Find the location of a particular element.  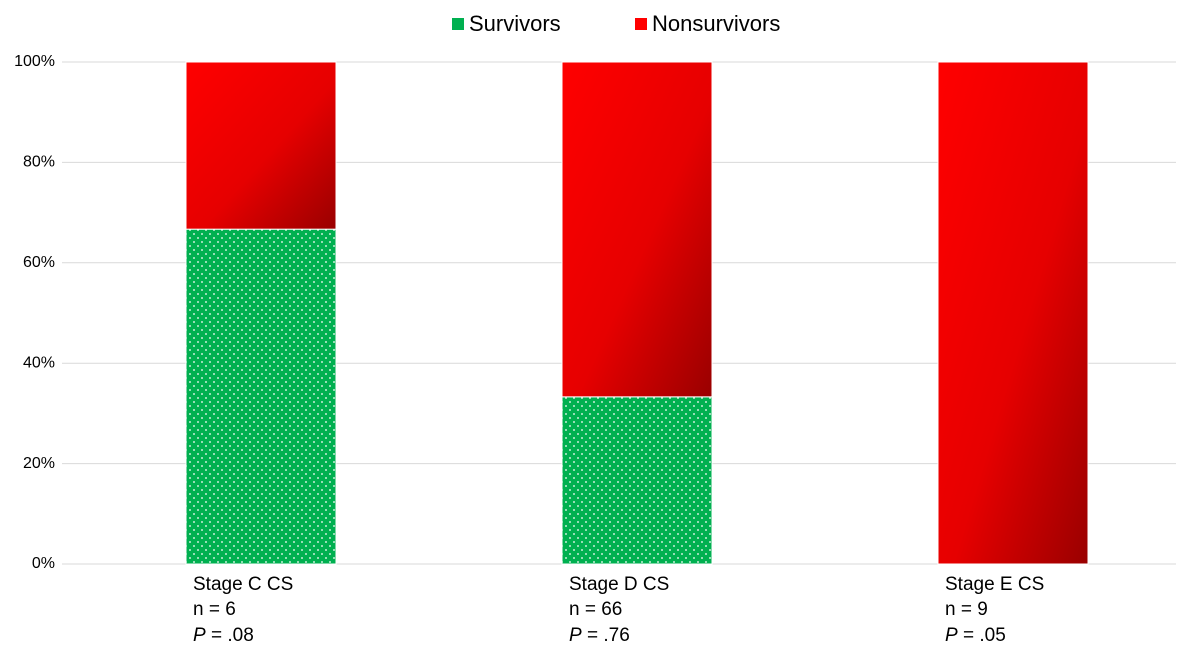

x-tick-label: Stage E CS is located at coordinates (994, 584).